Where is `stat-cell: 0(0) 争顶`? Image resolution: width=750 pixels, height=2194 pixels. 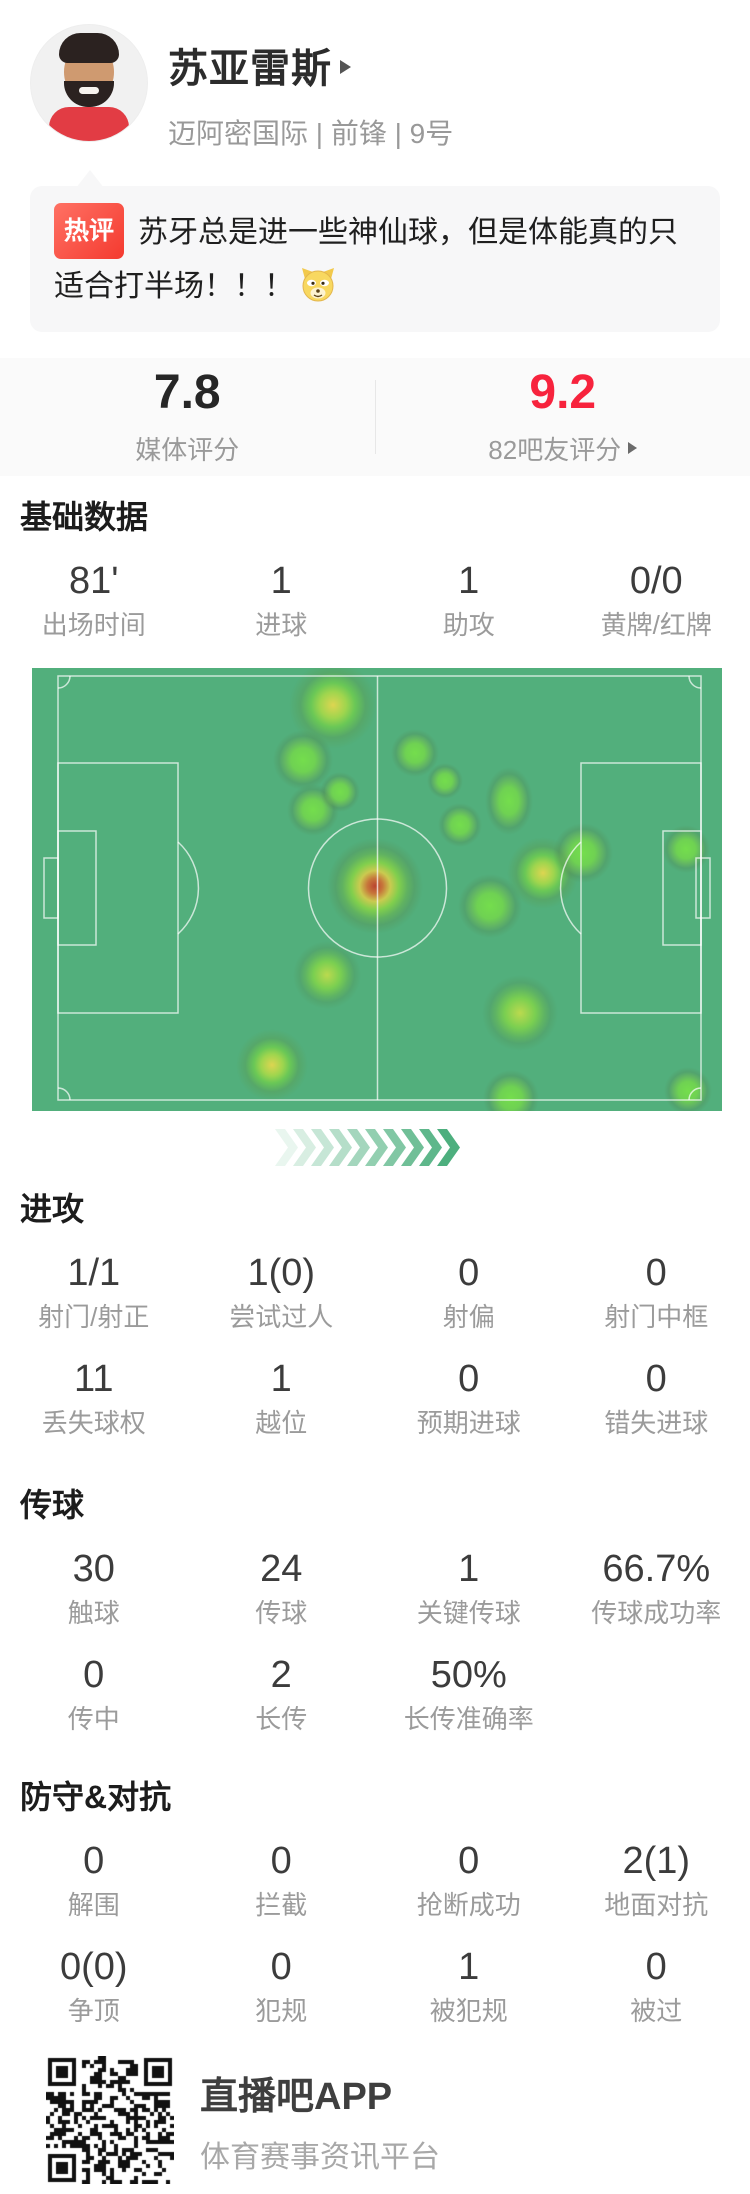
stat-cell: 0(0) 争顶 is located at coordinates (94, 1986).